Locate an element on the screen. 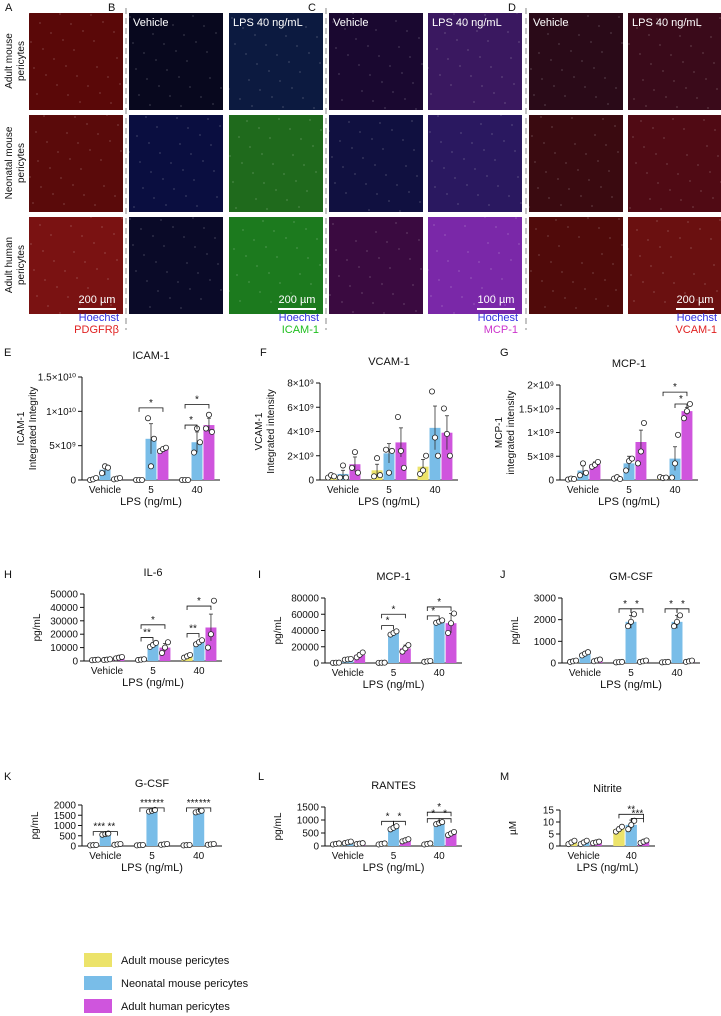  significance-bracket is located at coordinates (637, 820).